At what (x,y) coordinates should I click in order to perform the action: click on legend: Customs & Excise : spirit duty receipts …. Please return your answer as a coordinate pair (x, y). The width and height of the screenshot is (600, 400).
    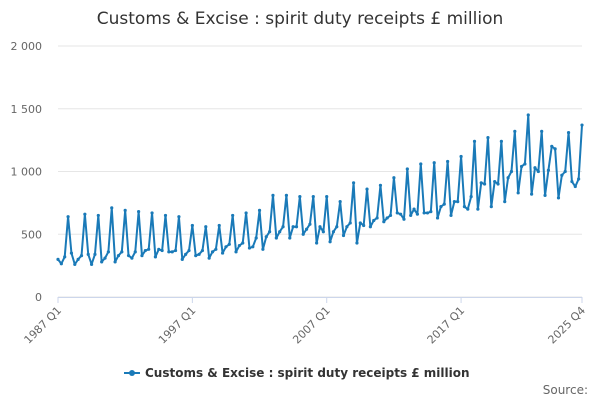
    Looking at the image, I should click on (297, 373).